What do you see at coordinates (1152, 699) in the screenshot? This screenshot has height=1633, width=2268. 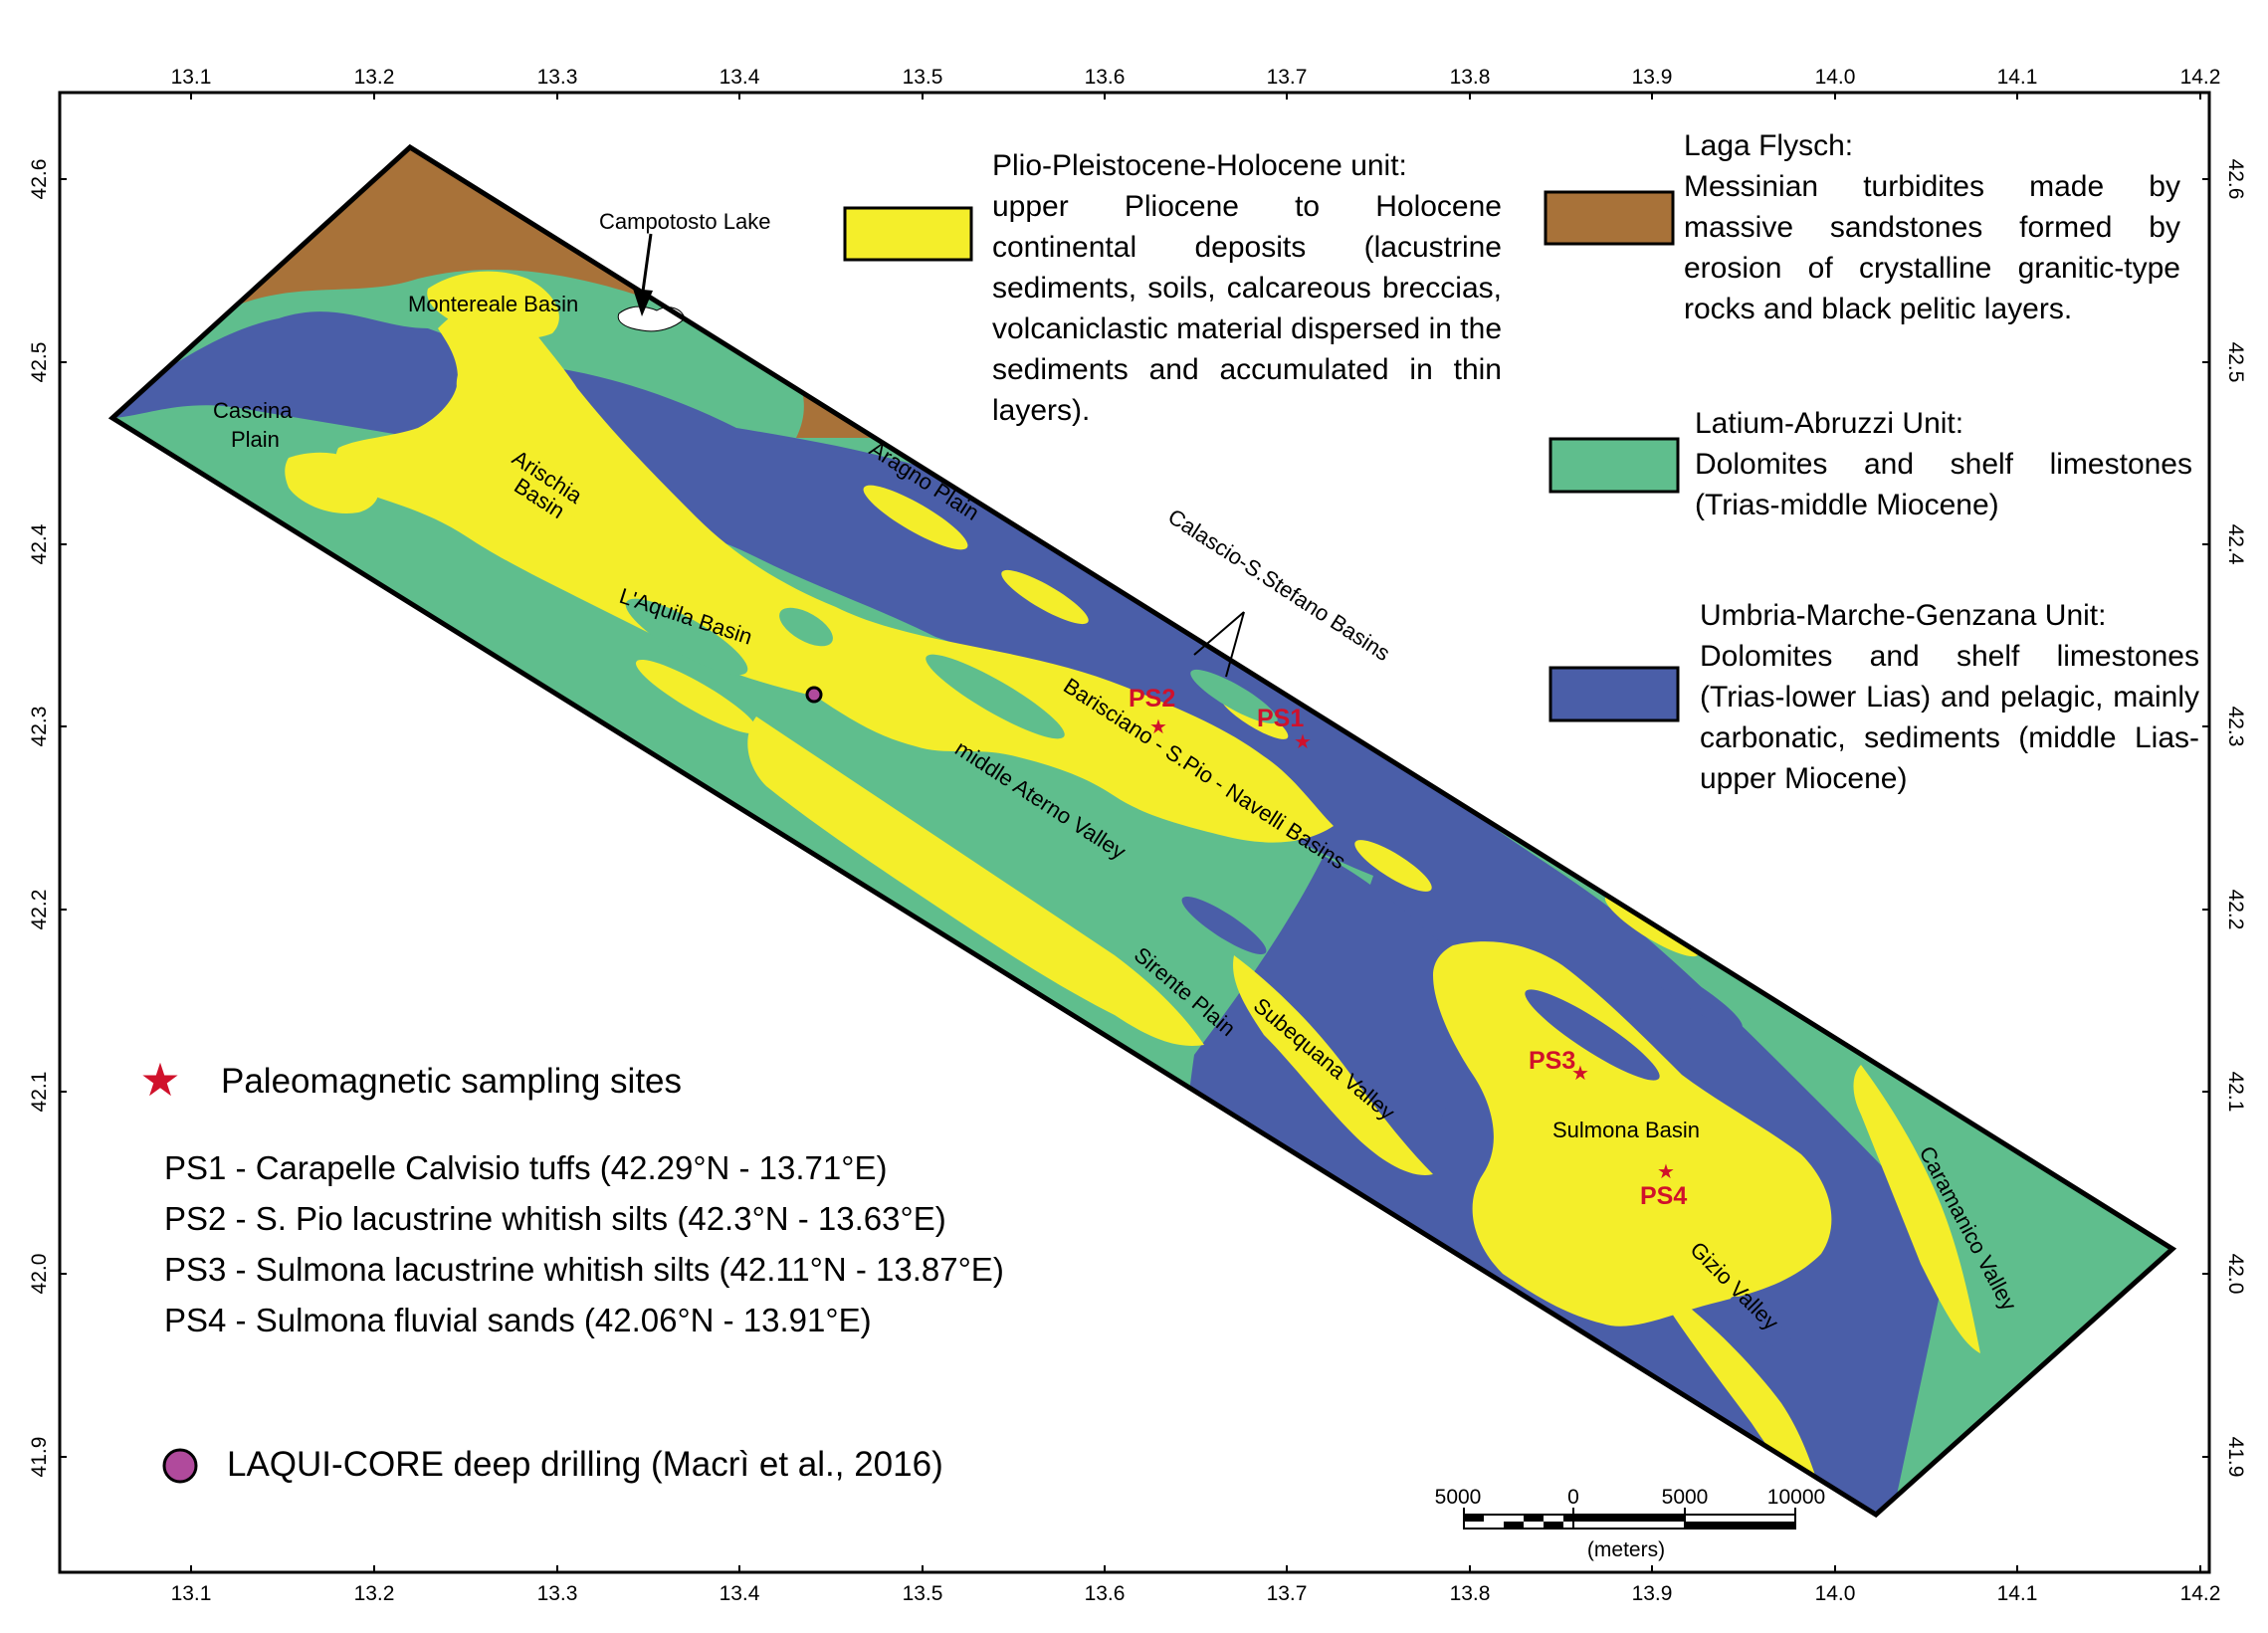 I see `site-label-ps2: PS2` at bounding box center [1152, 699].